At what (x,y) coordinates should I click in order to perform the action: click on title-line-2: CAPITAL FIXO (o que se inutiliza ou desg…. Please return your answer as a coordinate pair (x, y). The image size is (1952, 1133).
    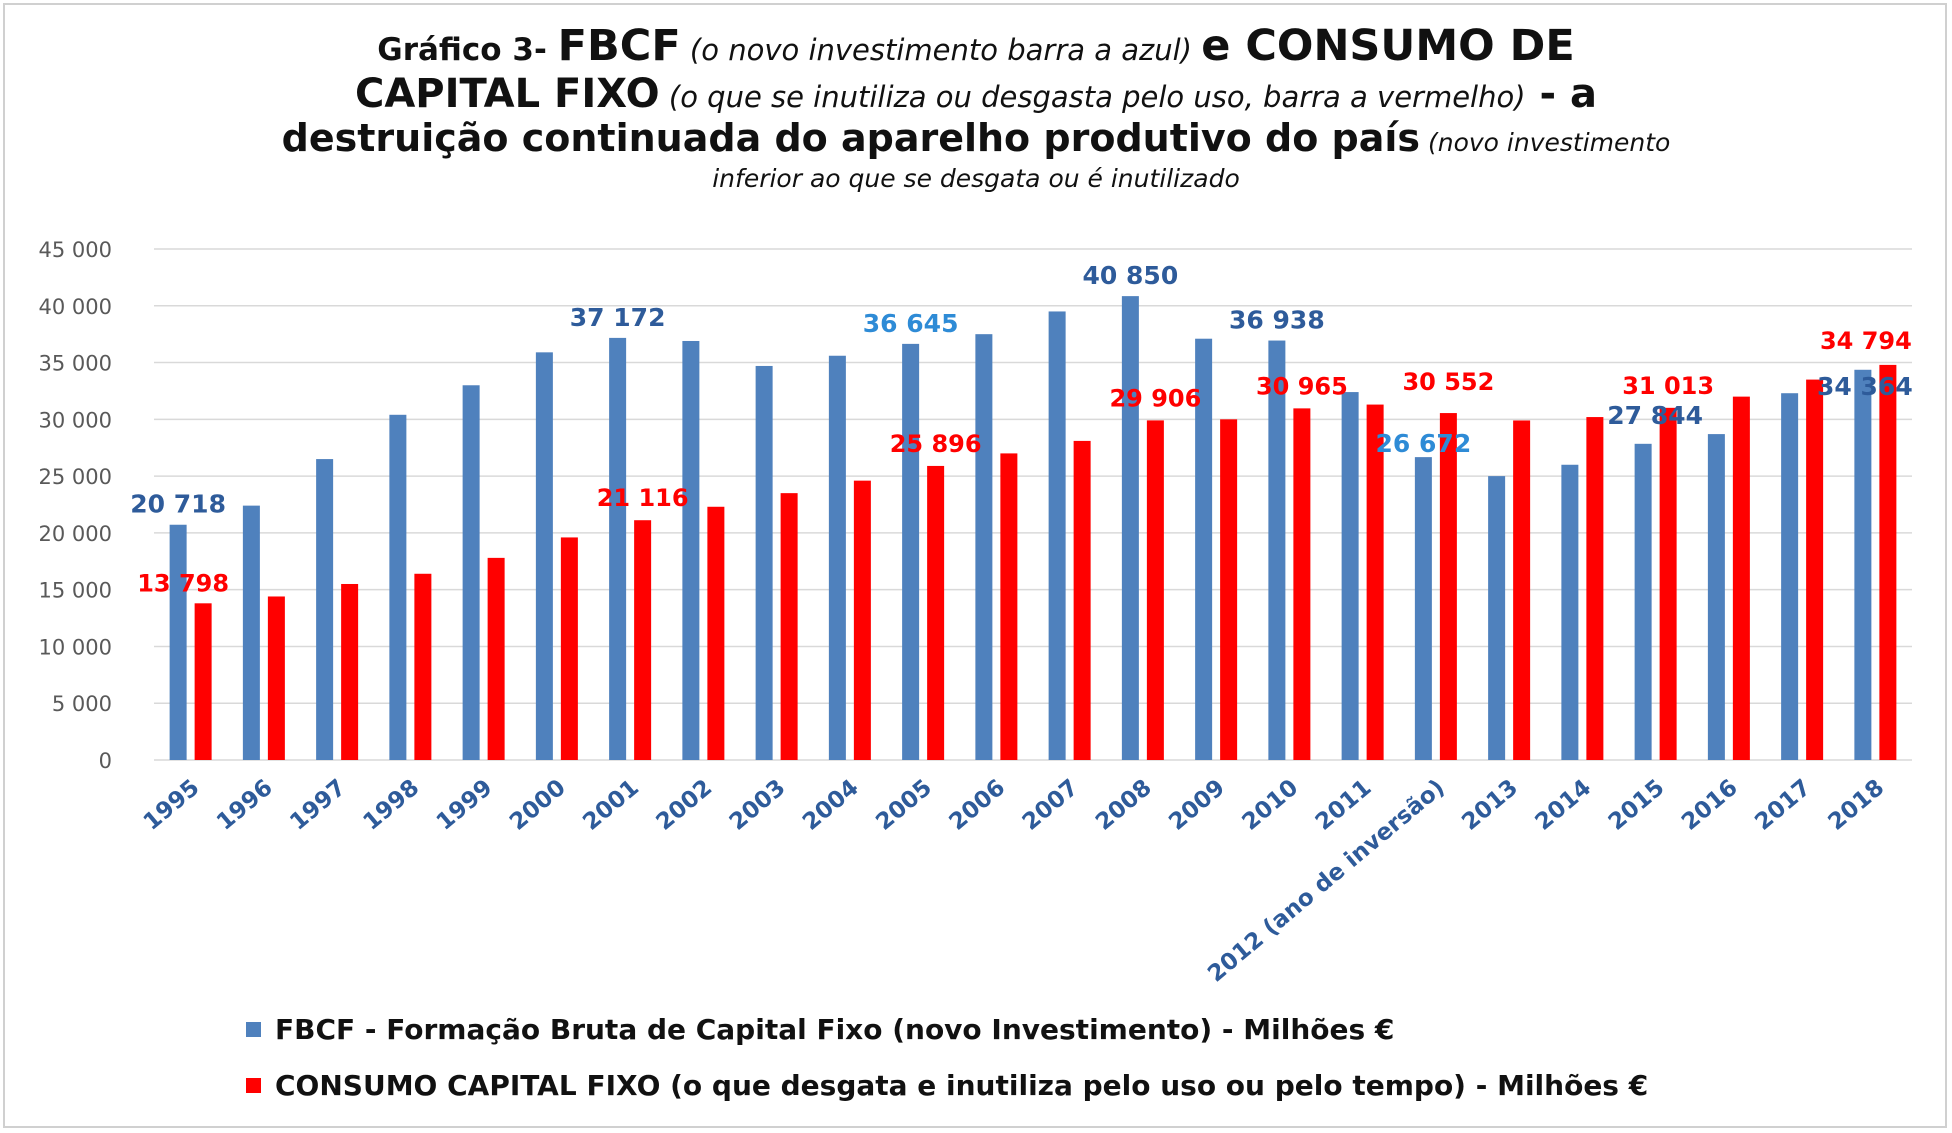
    Looking at the image, I should click on (976, 94).